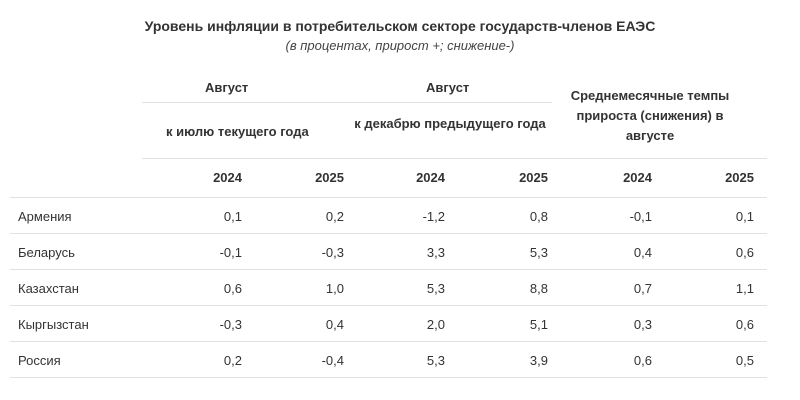 The image size is (800, 400). Describe the element at coordinates (642, 288) in the screenshot. I see `table-cell: 0,7` at that location.